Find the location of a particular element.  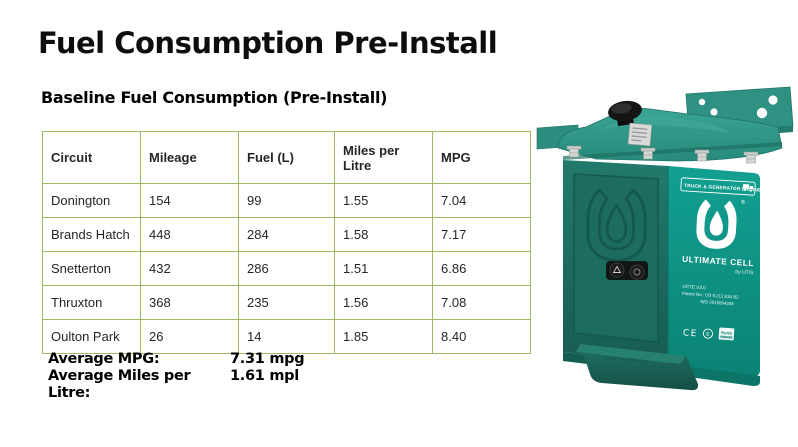

column-header-fuel: Fuel (L) is located at coordinates (286, 157).